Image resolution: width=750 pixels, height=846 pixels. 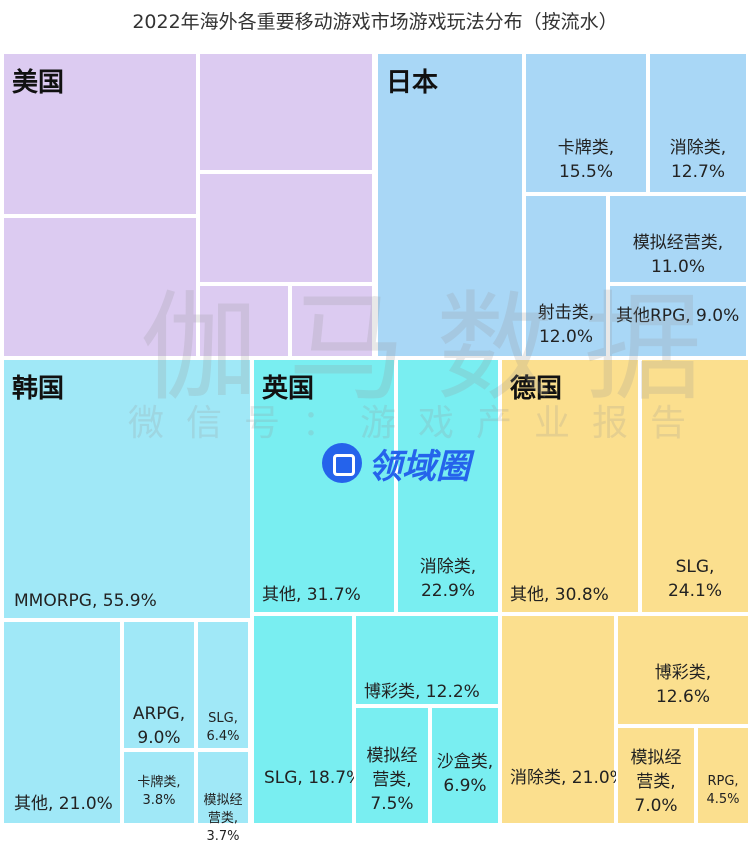 What do you see at coordinates (38, 389) in the screenshot?
I see `market-name: 韩国` at bounding box center [38, 389].